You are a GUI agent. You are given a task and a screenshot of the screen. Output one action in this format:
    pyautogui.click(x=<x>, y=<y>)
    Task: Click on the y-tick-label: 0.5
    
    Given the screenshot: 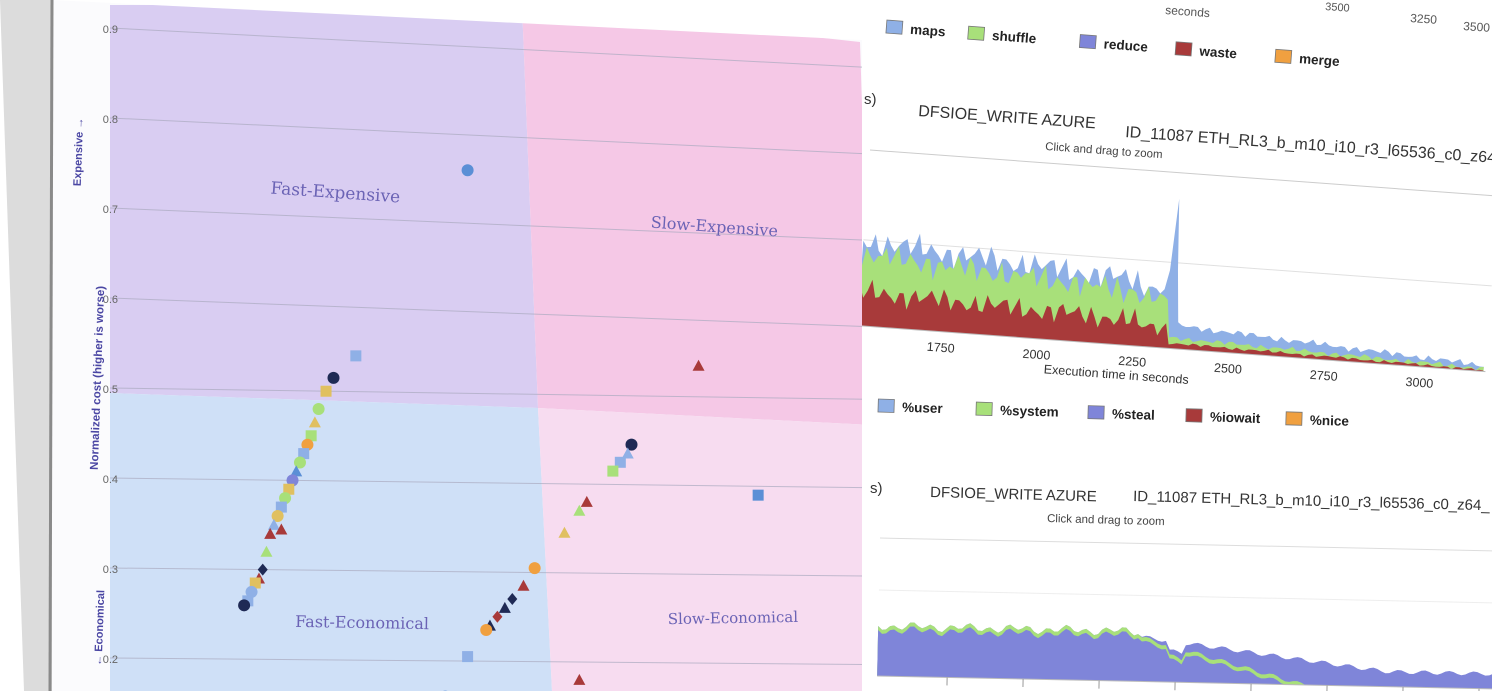 What is the action you would take?
    pyautogui.click(x=110, y=390)
    